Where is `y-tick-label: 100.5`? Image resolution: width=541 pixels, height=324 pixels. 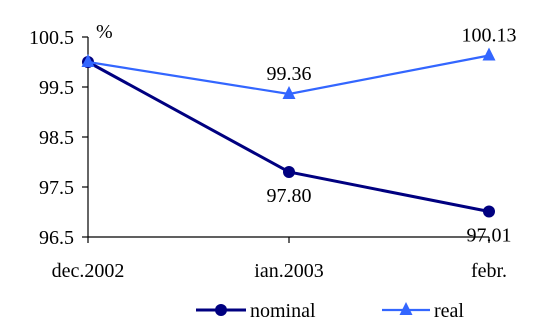 y-tick-label: 100.5 is located at coordinates (51, 38).